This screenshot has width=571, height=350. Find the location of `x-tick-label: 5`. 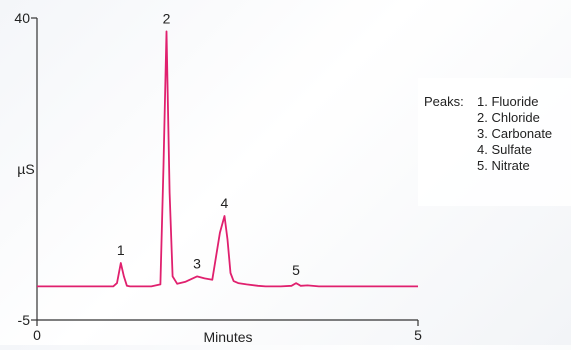

x-tick-label: 5 is located at coordinates (418, 335).